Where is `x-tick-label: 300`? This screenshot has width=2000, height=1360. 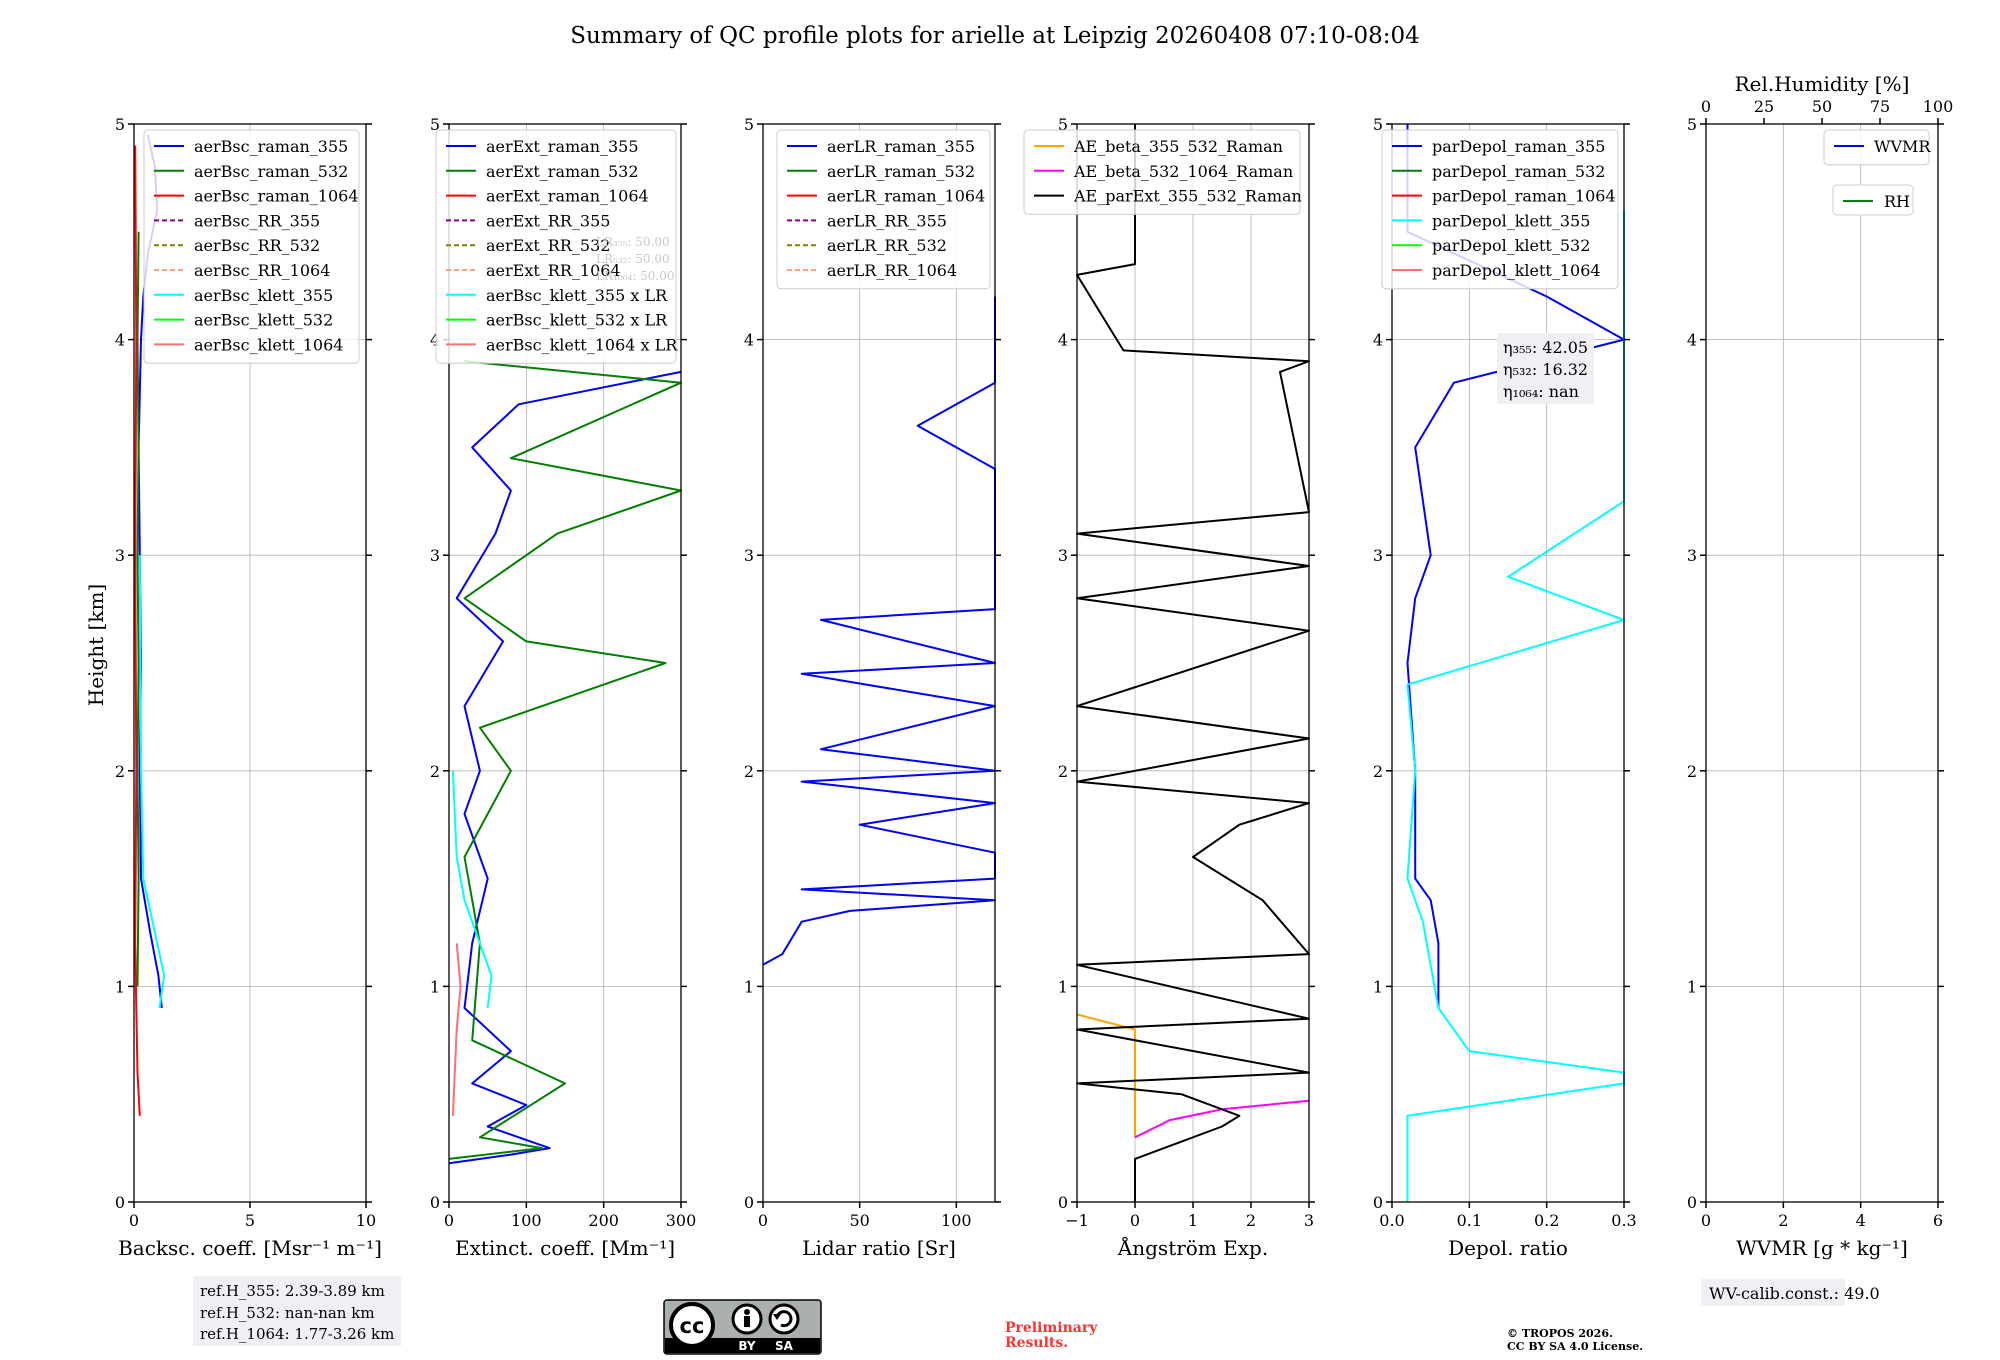 x-tick-label: 300 is located at coordinates (681, 1220).